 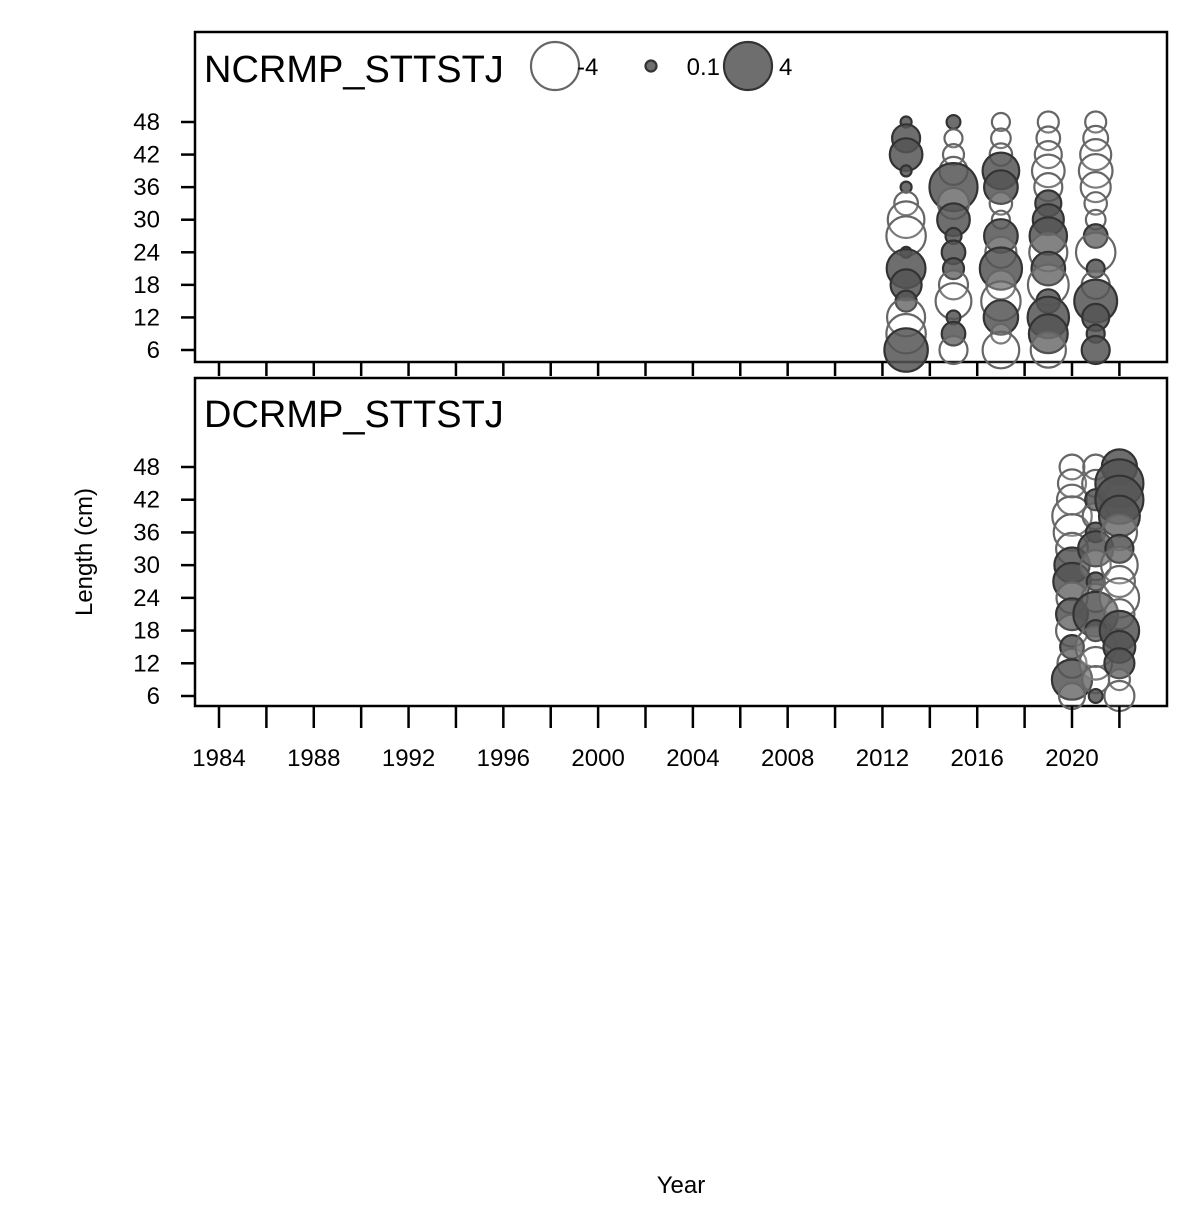 I want to click on x-tick-label: 1992, so click(x=408, y=758).